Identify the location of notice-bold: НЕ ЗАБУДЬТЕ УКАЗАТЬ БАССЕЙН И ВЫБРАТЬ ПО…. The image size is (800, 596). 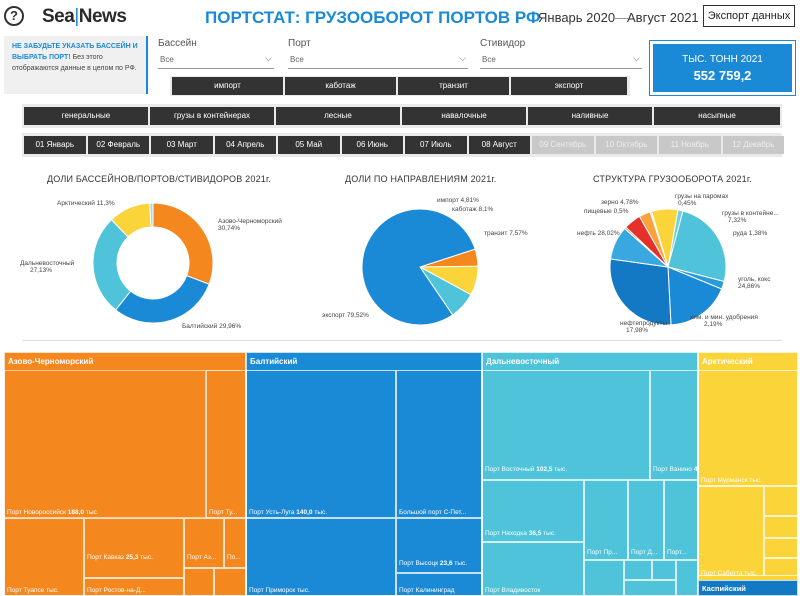
(75, 52).